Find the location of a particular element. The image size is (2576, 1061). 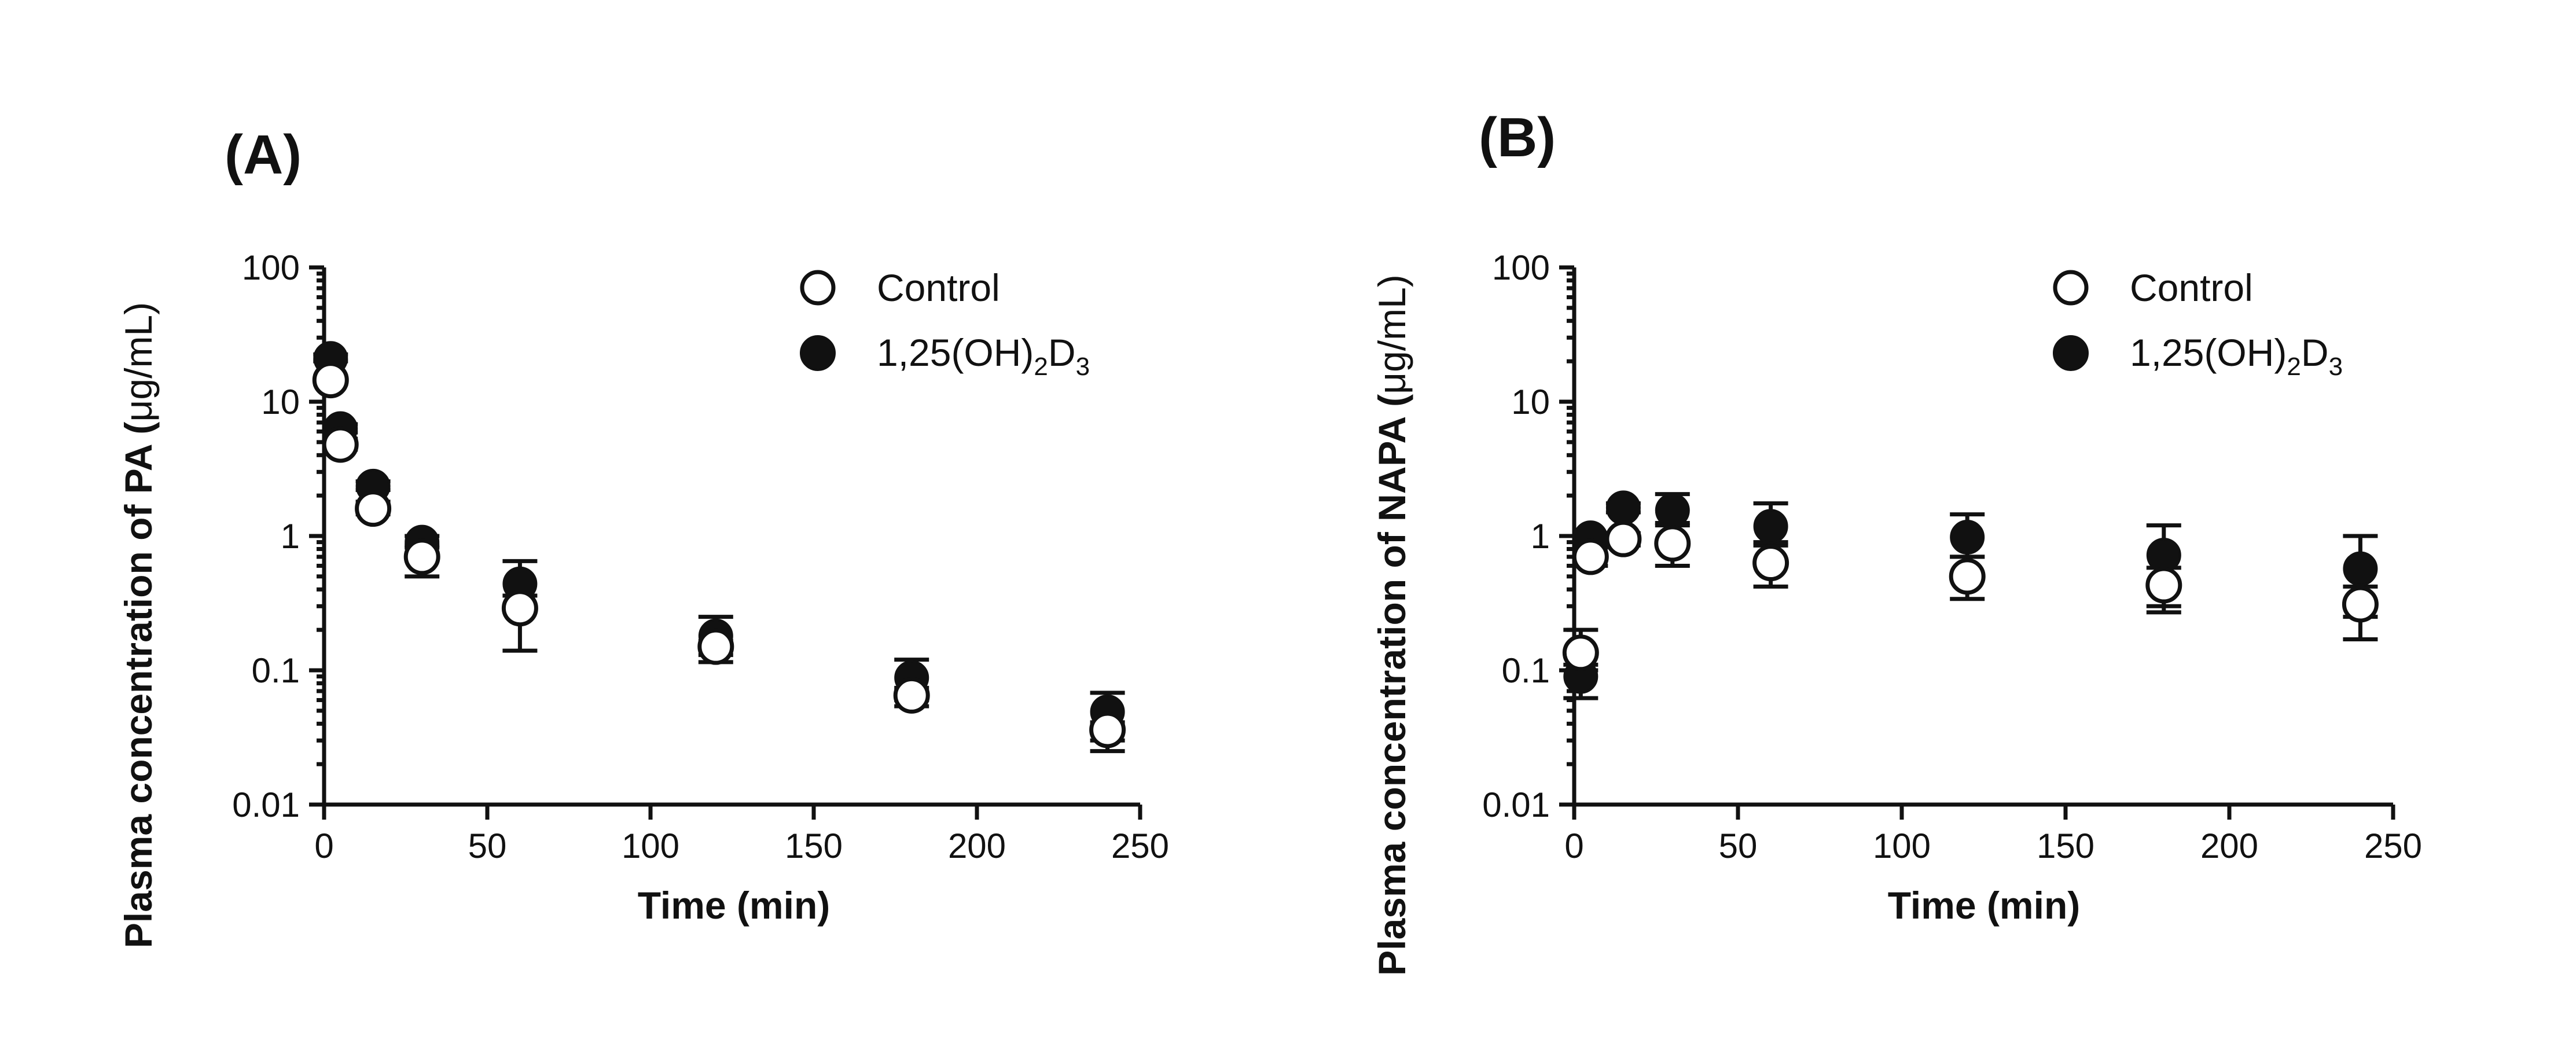

panel-b-y-tick-label: 0.1 is located at coordinates (1526, 670).